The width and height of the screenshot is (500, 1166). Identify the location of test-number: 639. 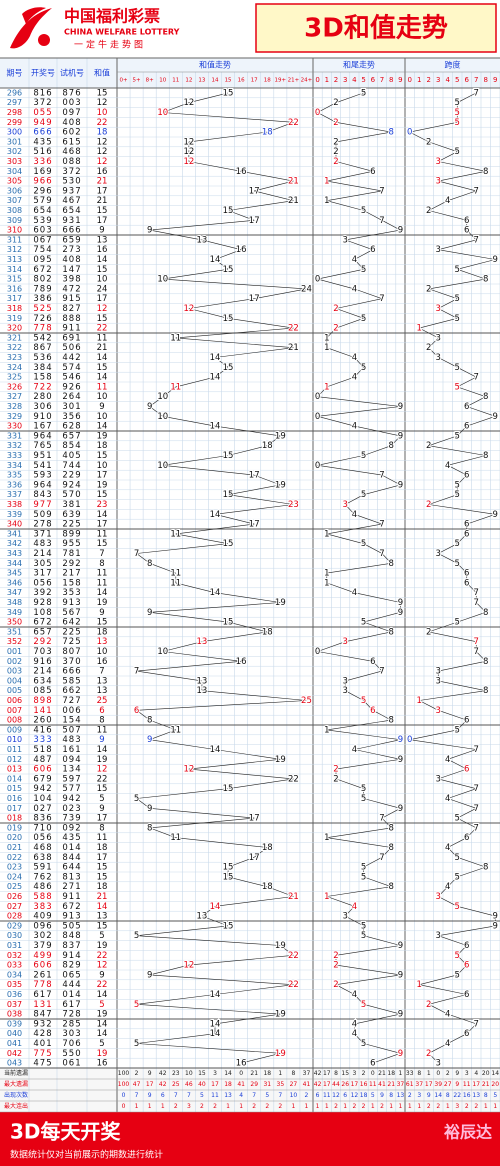
(71, 515).